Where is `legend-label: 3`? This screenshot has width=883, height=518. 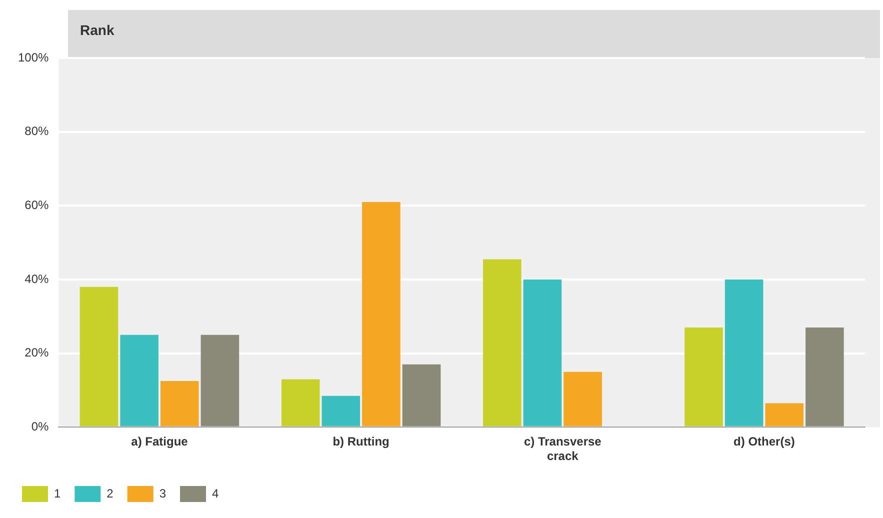
legend-label: 3 is located at coordinates (162, 493).